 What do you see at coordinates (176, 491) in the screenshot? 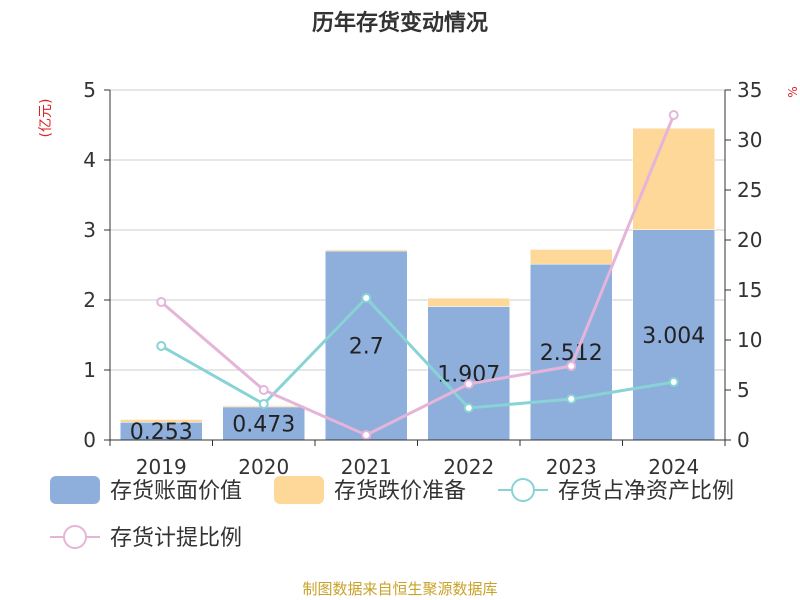
I see `legend-label: 存货账面价值` at bounding box center [176, 491].